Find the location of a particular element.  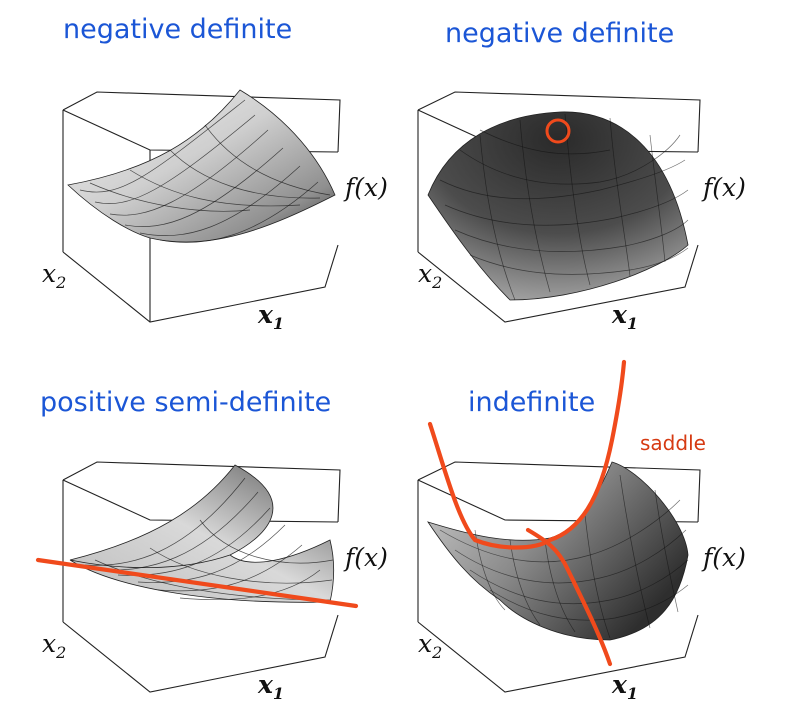

panel-4-saddle-annotation: saddle is located at coordinates (673, 443).